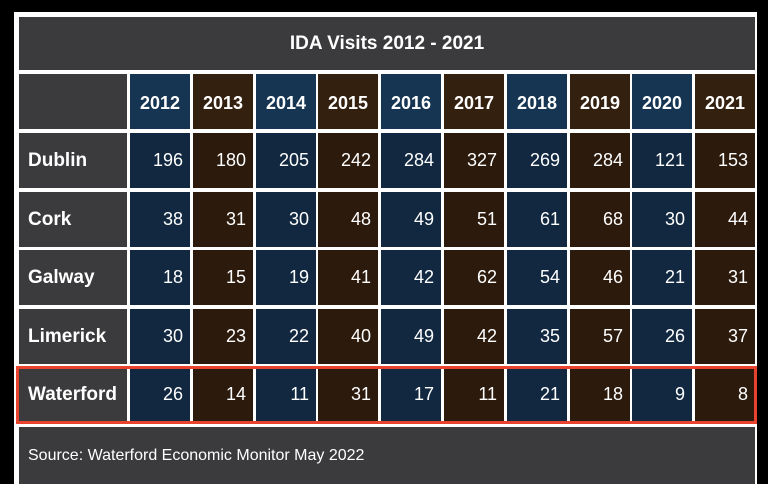 This screenshot has width=768, height=484. What do you see at coordinates (348, 101) in the screenshot?
I see `year-header: 2015` at bounding box center [348, 101].